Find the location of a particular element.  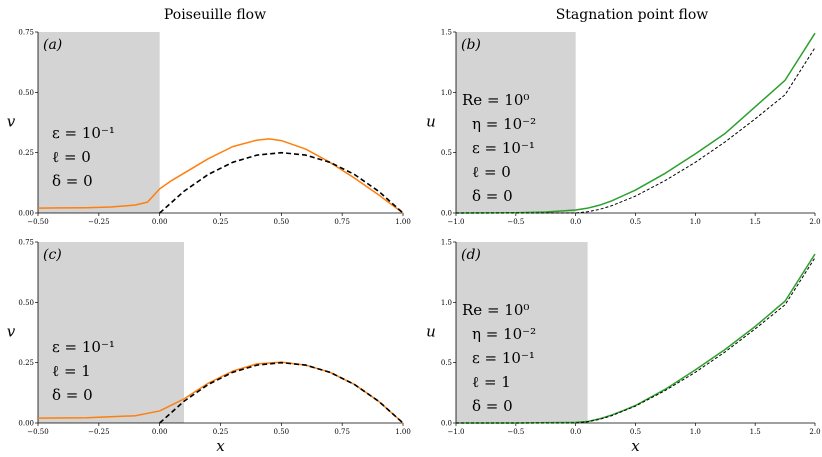

panel-label: (d) is located at coordinates (471, 255).